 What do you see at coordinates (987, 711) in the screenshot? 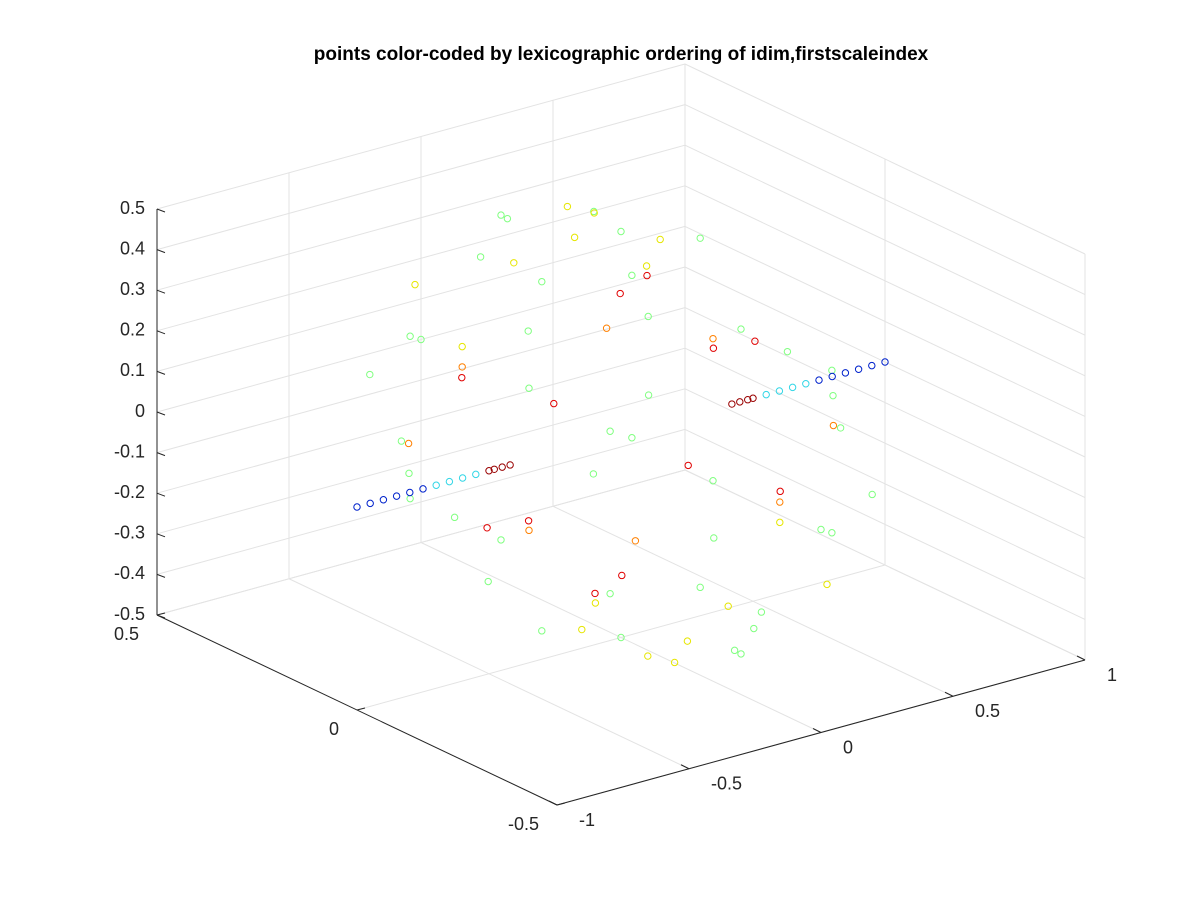
I see `x-tick-label: 0.5` at bounding box center [987, 711].